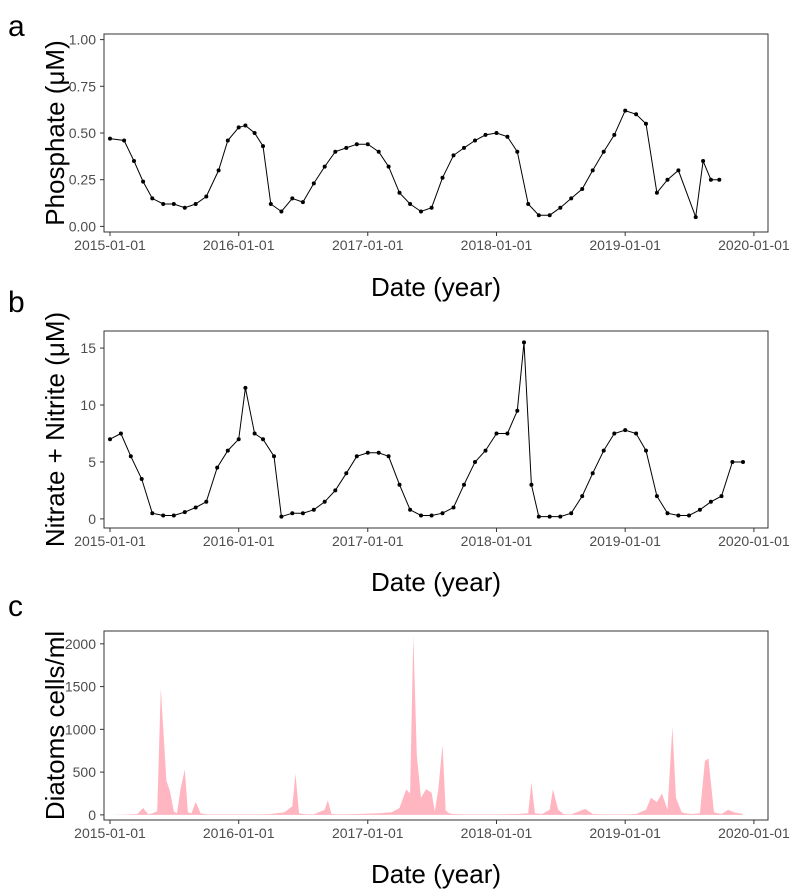 The width and height of the screenshot is (800, 893). What do you see at coordinates (82, 226) in the screenshot?
I see `y-tick-label: 0.00` at bounding box center [82, 226].